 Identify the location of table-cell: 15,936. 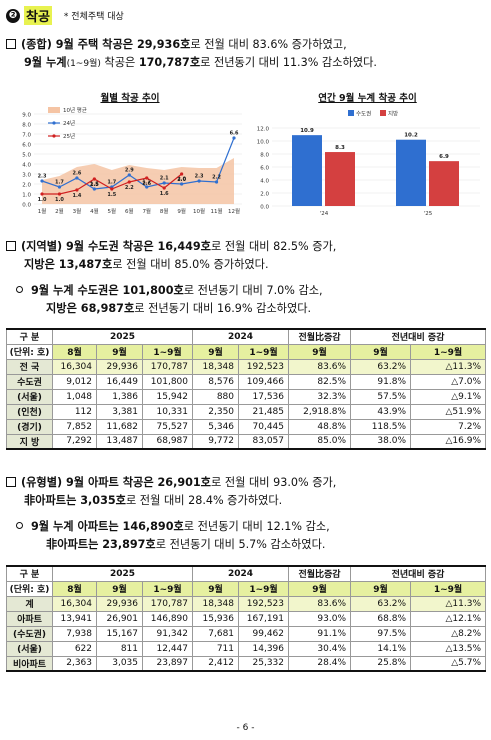
(216, 618).